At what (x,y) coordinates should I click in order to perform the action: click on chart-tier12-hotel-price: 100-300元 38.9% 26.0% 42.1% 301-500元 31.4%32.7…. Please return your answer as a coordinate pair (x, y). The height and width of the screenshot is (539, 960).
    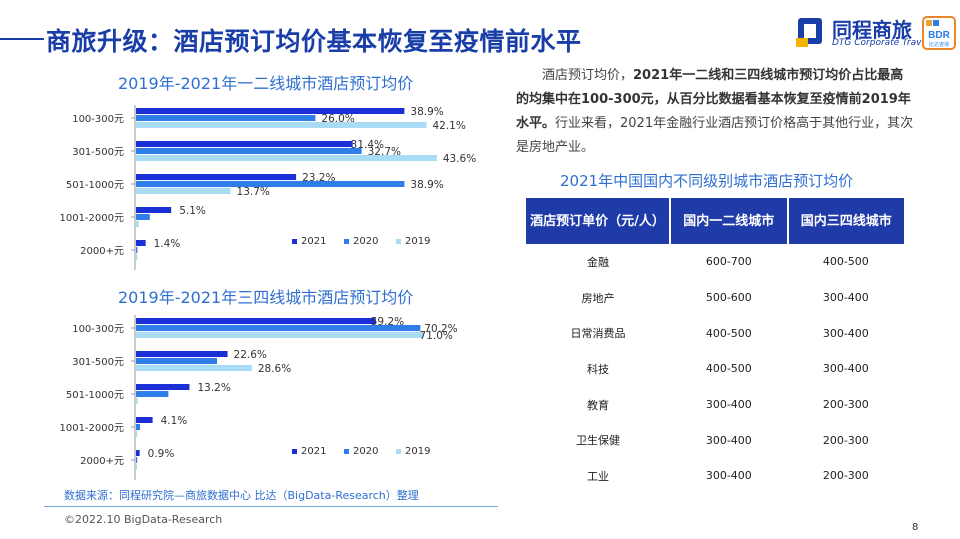
    Looking at the image, I should click on (267, 187).